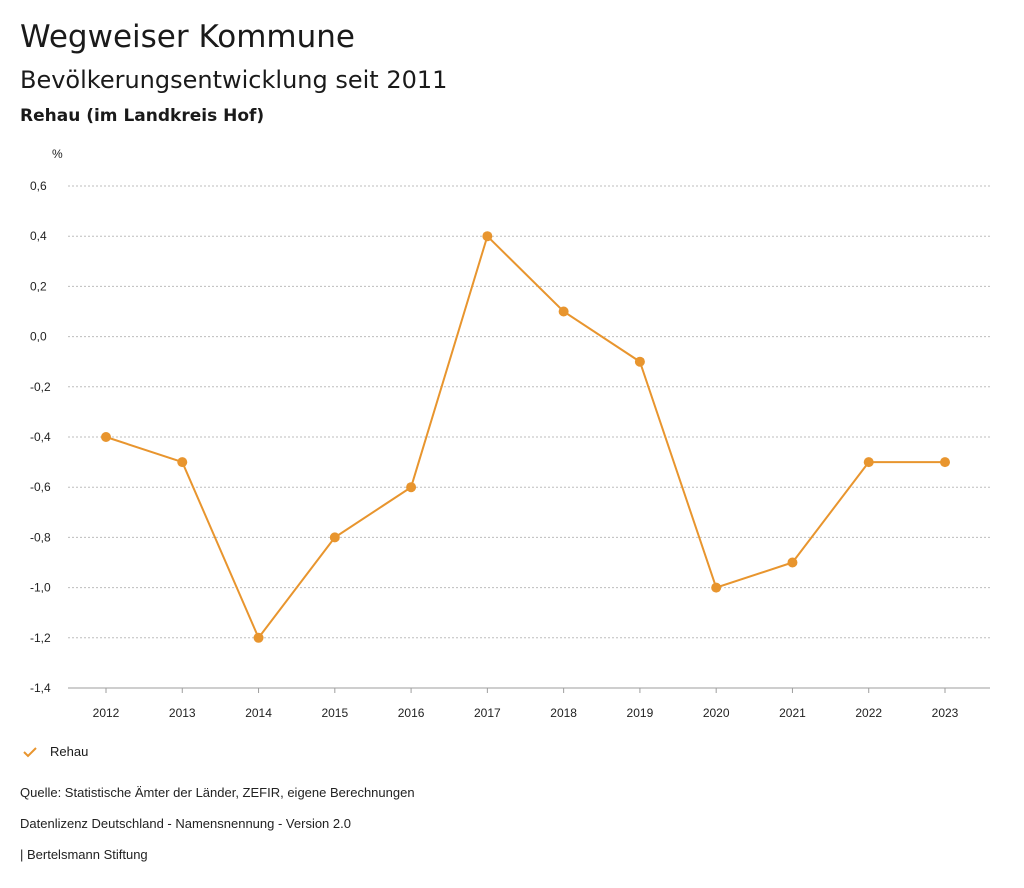  I want to click on x-tick-label: 2016, so click(411, 713).